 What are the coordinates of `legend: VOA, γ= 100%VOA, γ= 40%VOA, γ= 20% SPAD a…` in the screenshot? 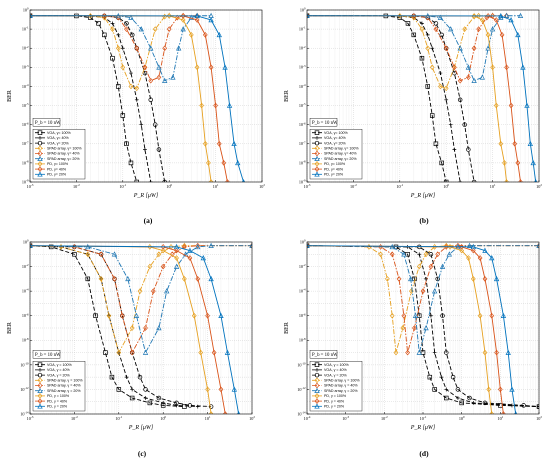 It's located at (336, 154).